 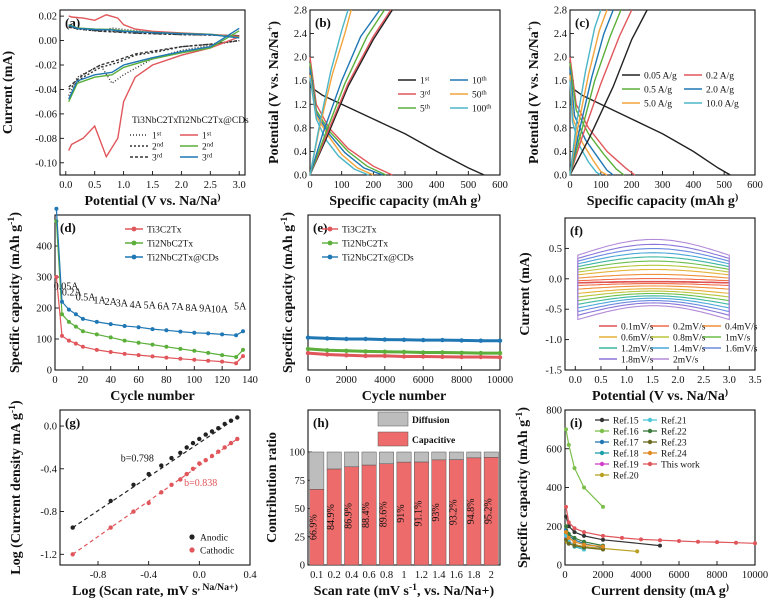 What do you see at coordinates (677, 380) in the screenshot?
I see `x-tick-label: 2.0` at bounding box center [677, 380].